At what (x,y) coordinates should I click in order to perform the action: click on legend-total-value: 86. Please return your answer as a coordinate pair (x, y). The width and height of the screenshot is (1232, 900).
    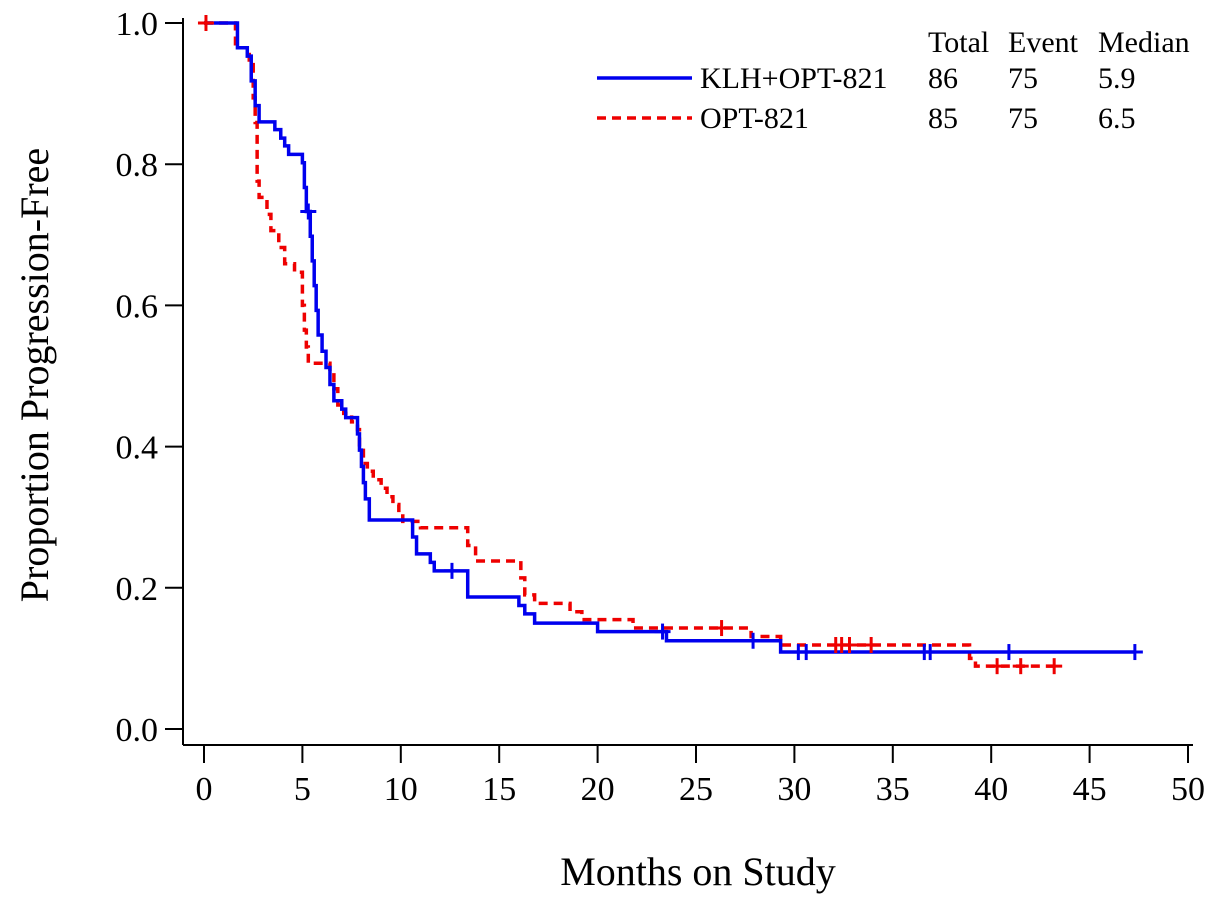
    Looking at the image, I should click on (943, 78).